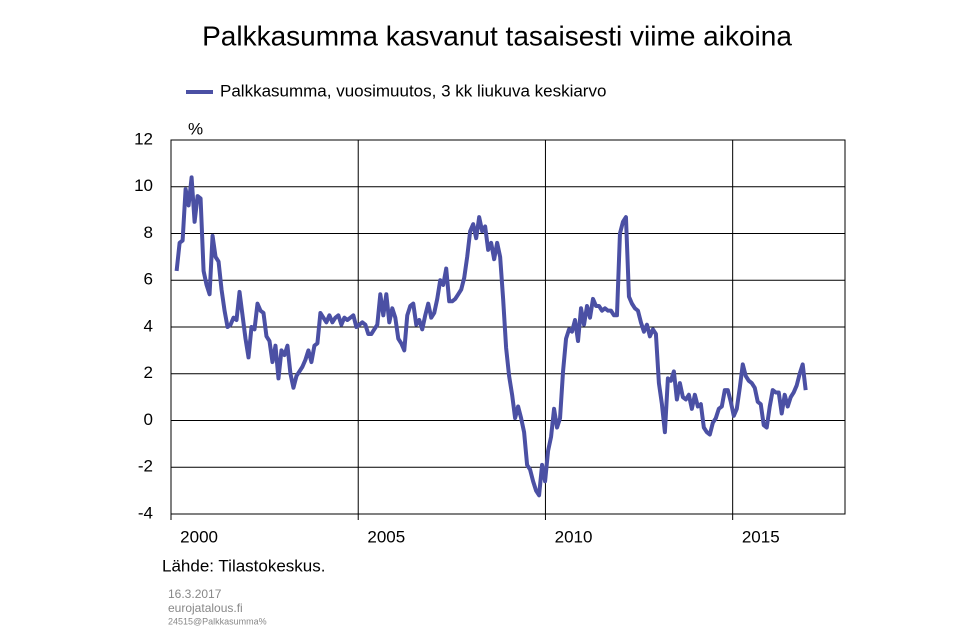 The width and height of the screenshot is (967, 632). I want to click on y-tick-label: 0, so click(148, 419).